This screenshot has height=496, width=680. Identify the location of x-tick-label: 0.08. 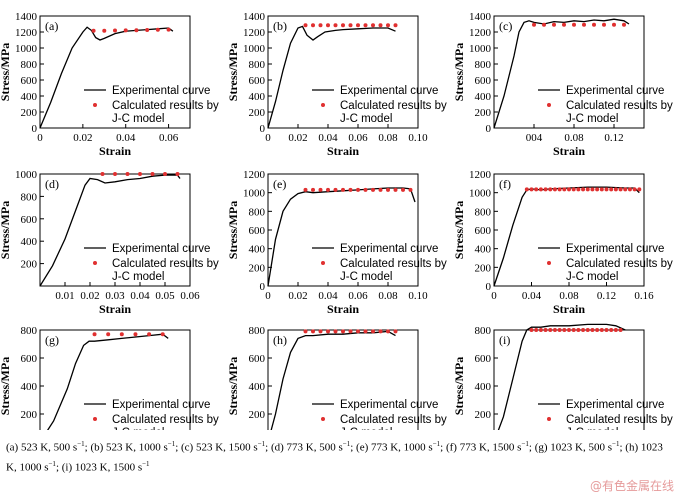
(388, 138).